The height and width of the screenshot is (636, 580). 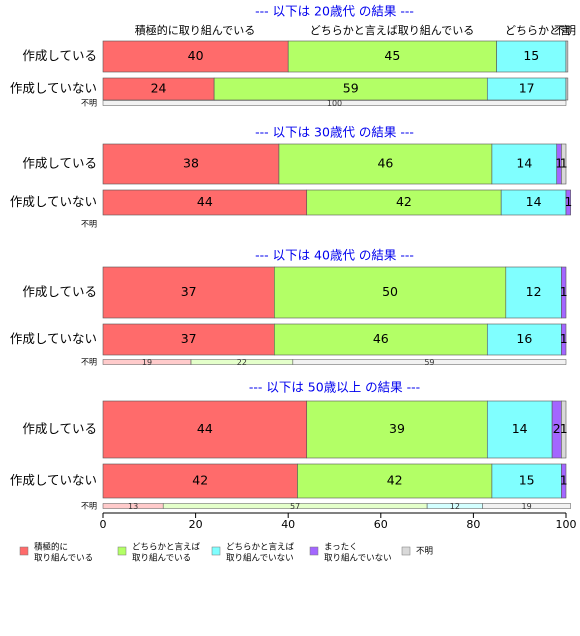 What do you see at coordinates (538, 30) in the screenshot?
I see `header-label-3: どちらかと言` at bounding box center [538, 30].